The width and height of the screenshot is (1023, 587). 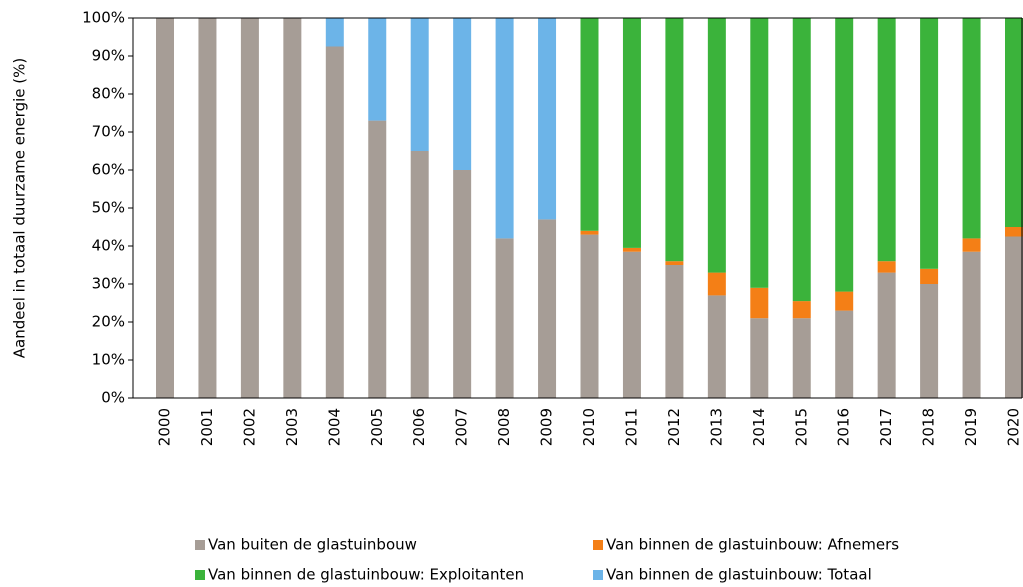 What do you see at coordinates (108, 170) in the screenshot?
I see `y-tick-label: 60%` at bounding box center [108, 170].